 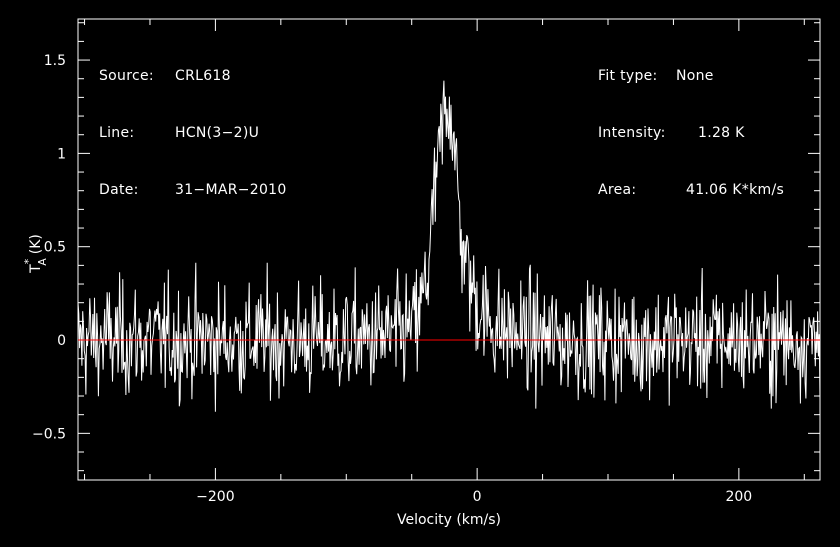 I want to click on line-value: HCN(3−2)U, so click(x=217, y=133).